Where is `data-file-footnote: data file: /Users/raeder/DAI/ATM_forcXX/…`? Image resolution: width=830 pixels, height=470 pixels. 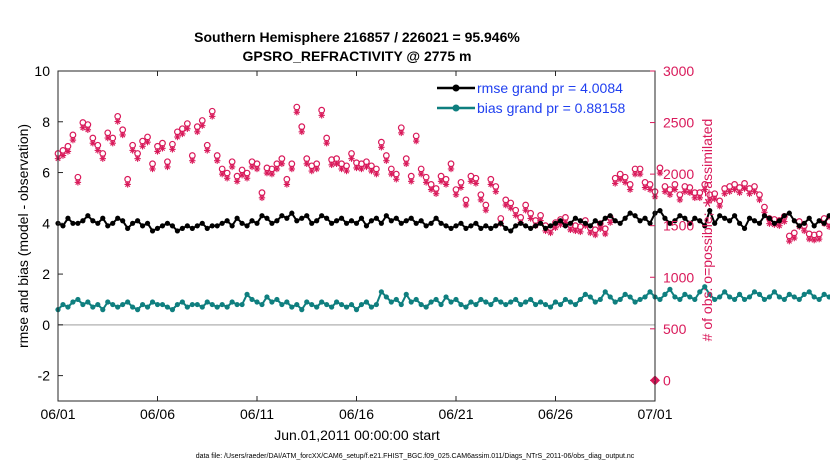
data-file-footnote: data file: /Users/raeder/DAI/ATM_forcXX/… is located at coordinates (415, 456).